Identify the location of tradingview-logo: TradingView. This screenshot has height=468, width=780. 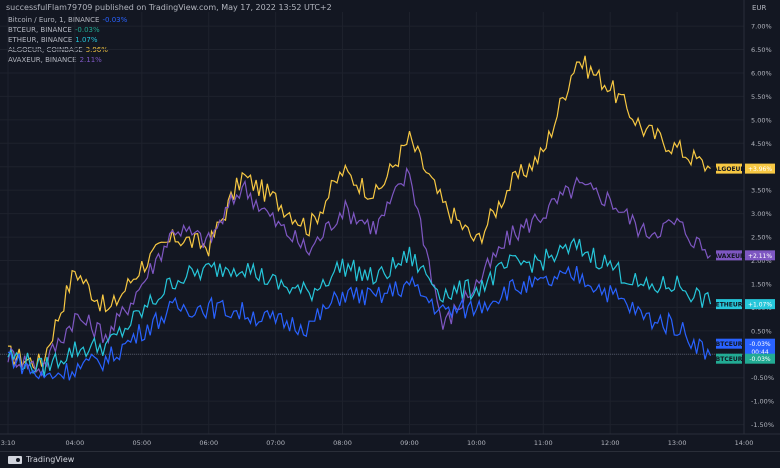
(41, 459).